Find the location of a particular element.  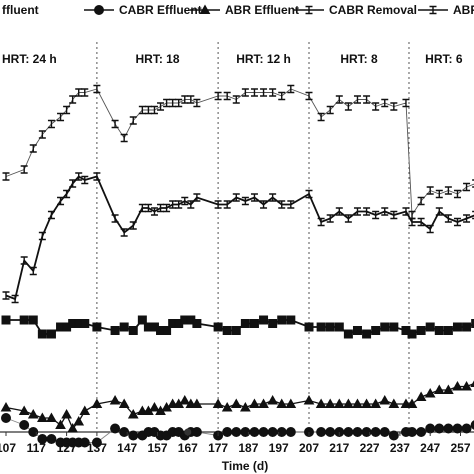

x-tick-label: 107 is located at coordinates (8, 448).